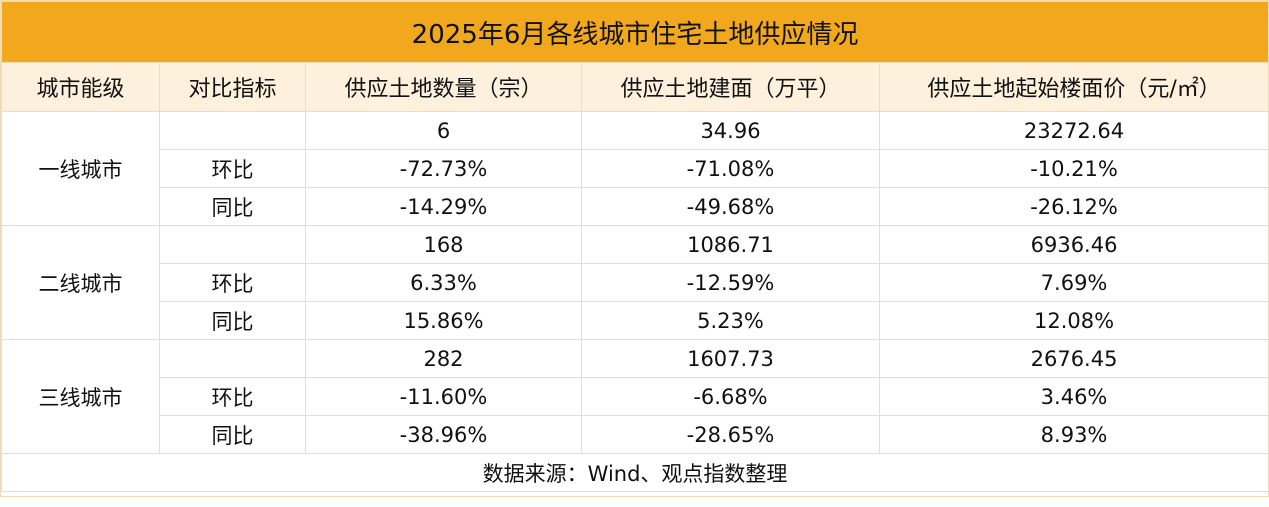  What do you see at coordinates (443, 244) in the screenshot?
I see `value-cell: 168` at bounding box center [443, 244].